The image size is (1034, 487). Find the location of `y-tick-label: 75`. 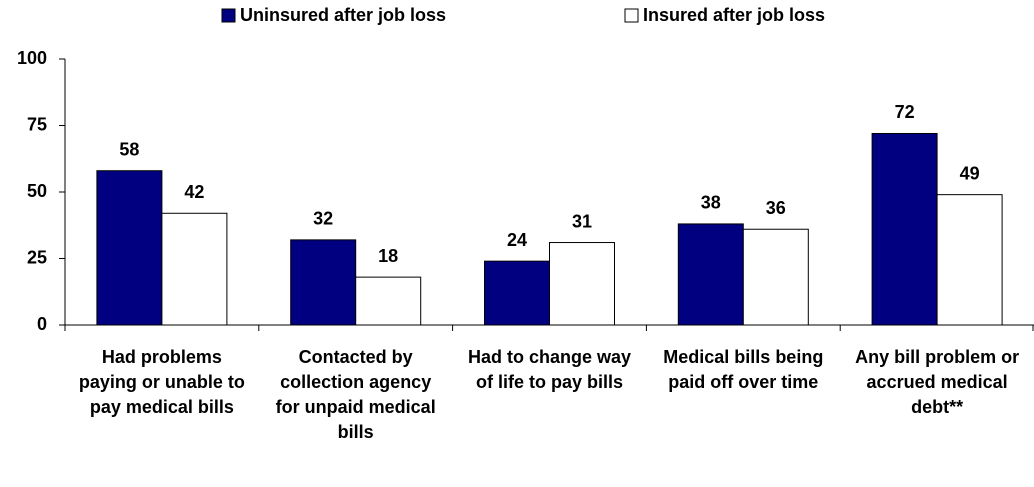

y-tick-label: 75 is located at coordinates (37, 124).